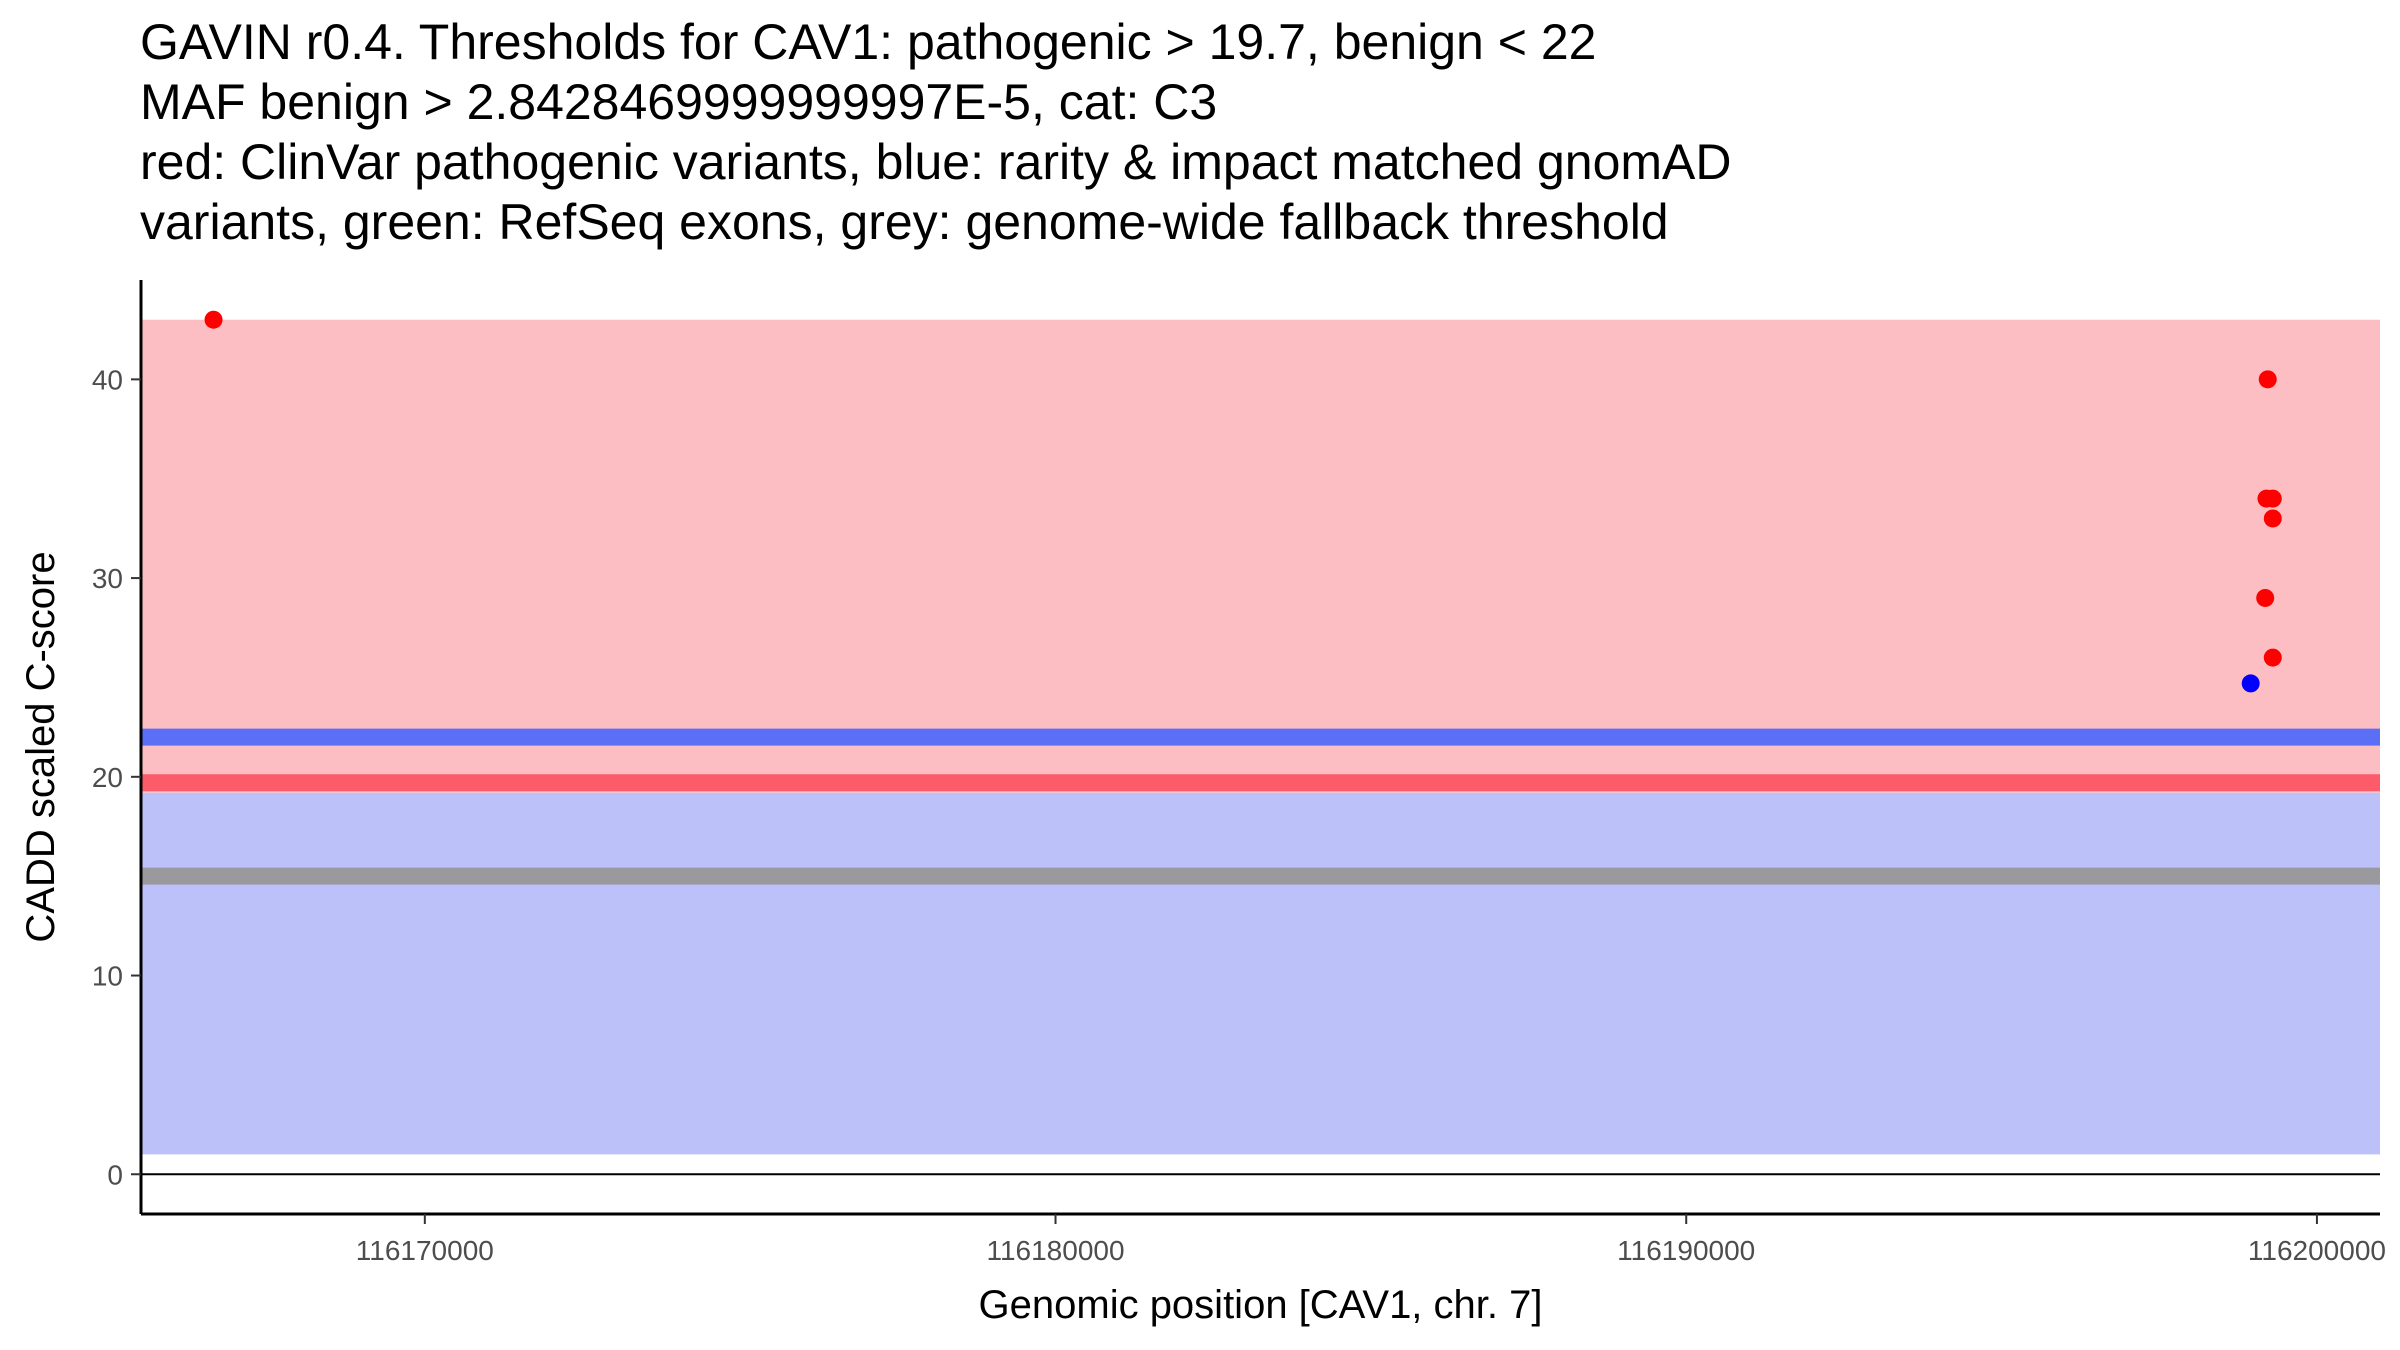 Image resolution: width=2400 pixels, height=1350 pixels. Describe the element at coordinates (107, 976) in the screenshot. I see `y-tick-label-2: 10` at that location.